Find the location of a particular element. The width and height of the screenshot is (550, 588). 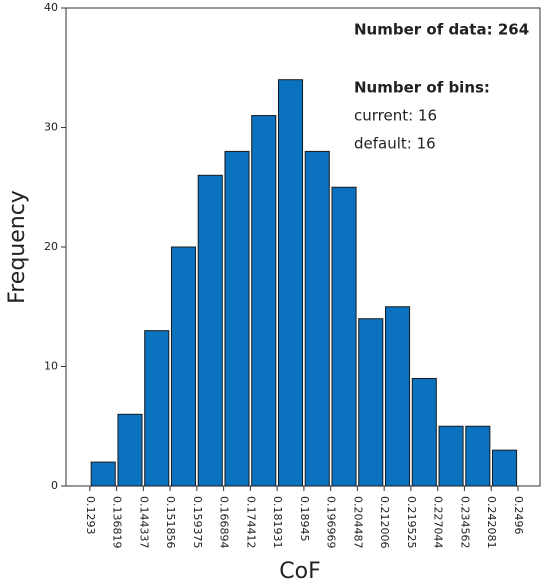

y-axis-label: Frequency is located at coordinates (17, 247).